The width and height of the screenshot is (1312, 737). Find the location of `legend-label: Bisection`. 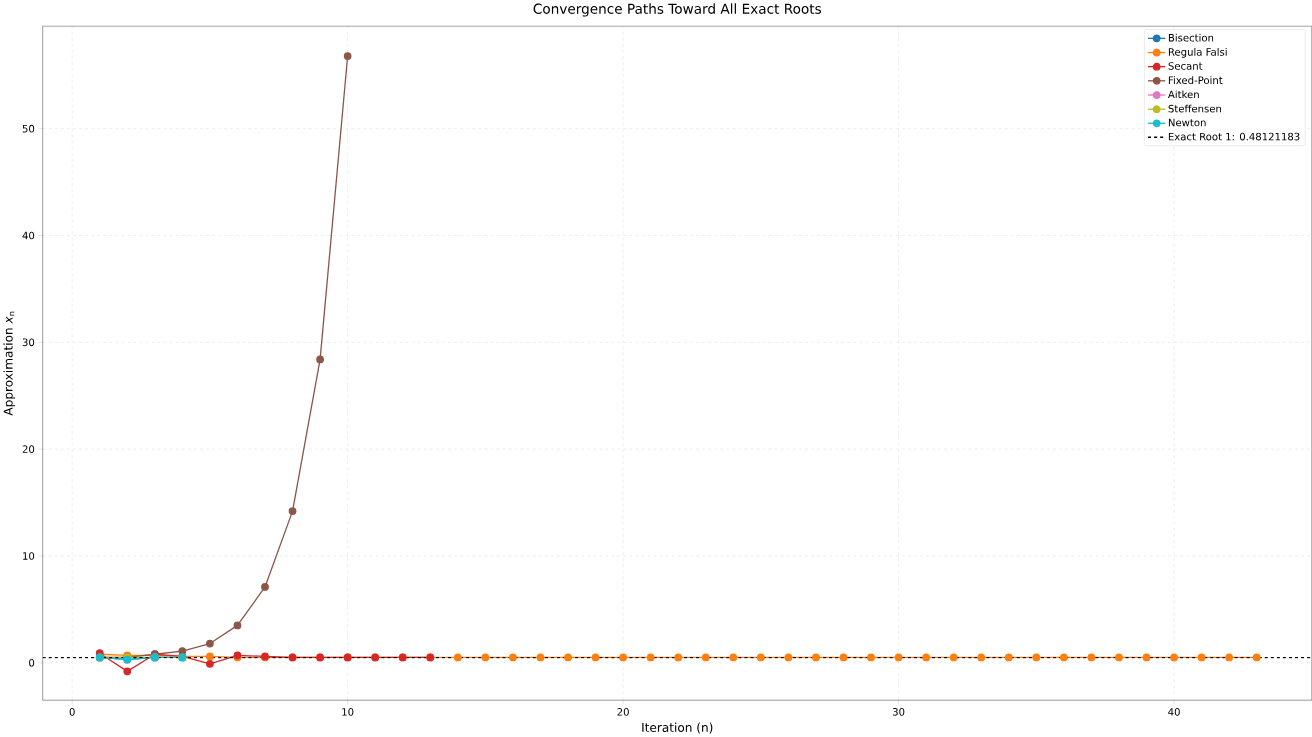

legend-label: Bisection is located at coordinates (1191, 37).